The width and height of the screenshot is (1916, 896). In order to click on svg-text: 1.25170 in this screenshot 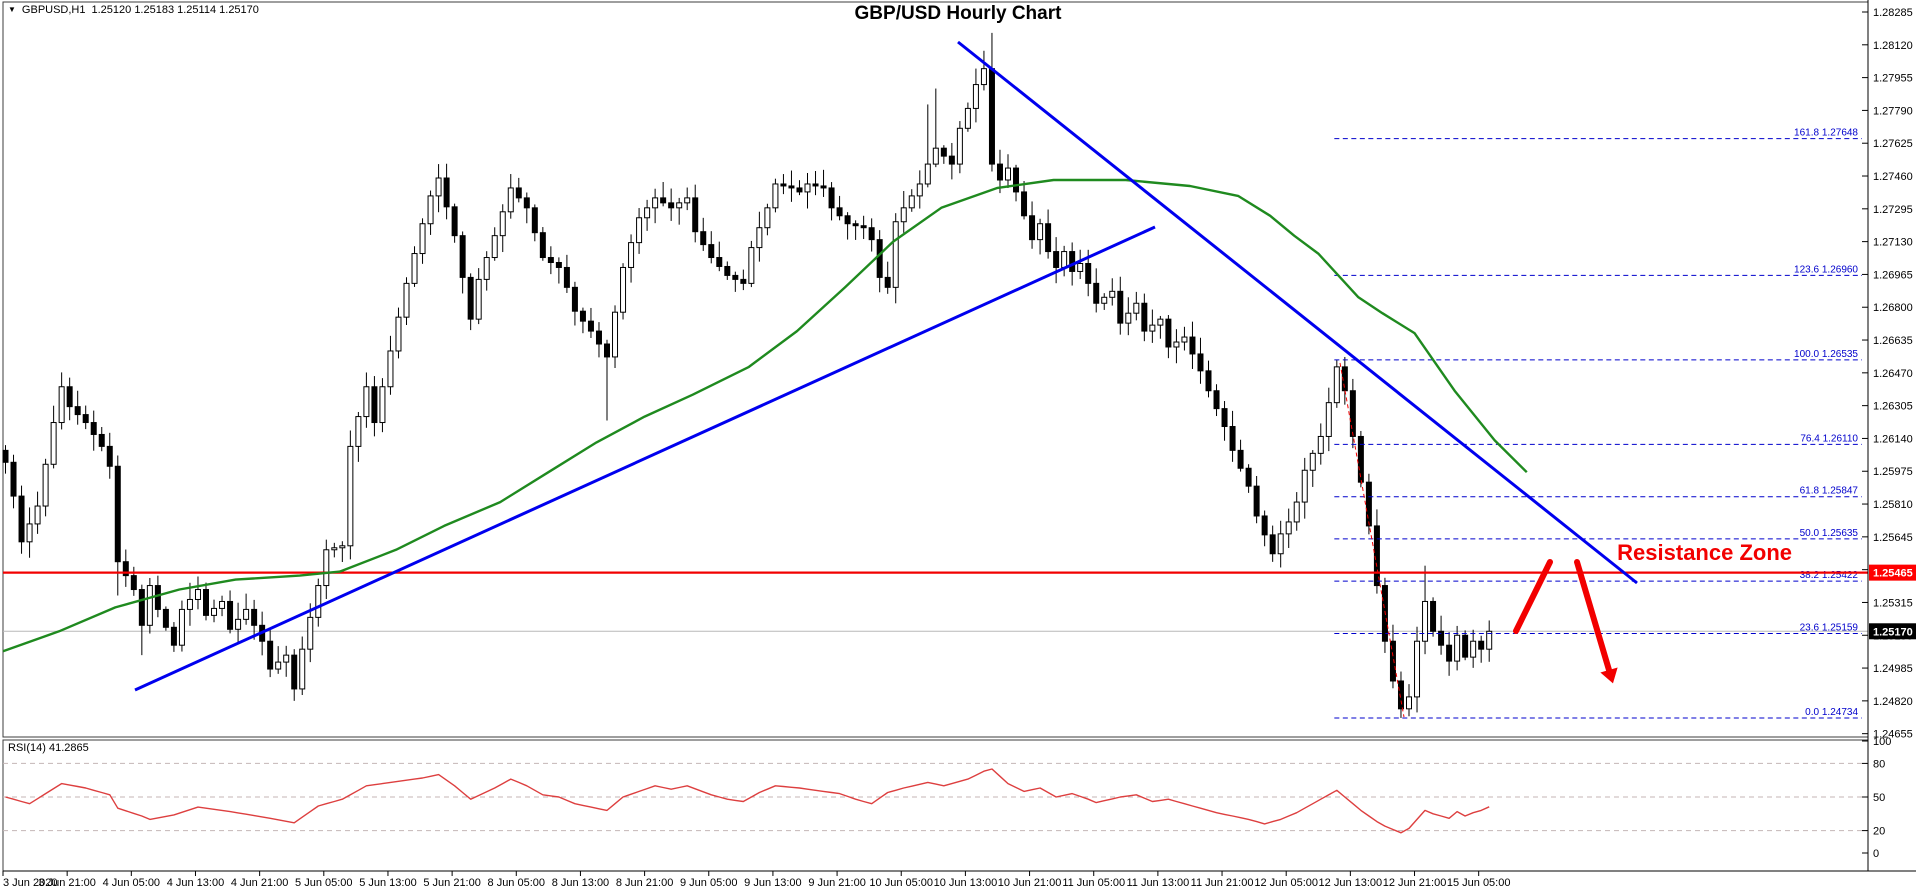, I will do `click(1893, 632)`.